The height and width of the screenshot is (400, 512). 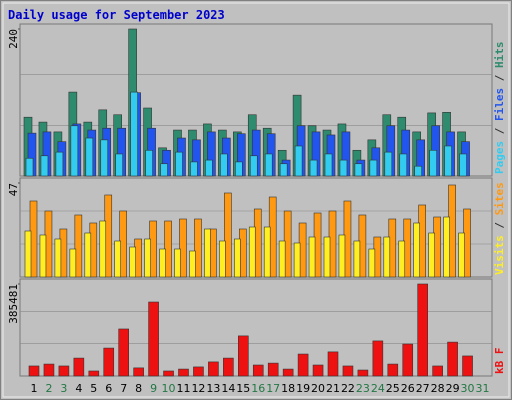 I want to click on x-tick-label: 17, so click(x=273, y=388).